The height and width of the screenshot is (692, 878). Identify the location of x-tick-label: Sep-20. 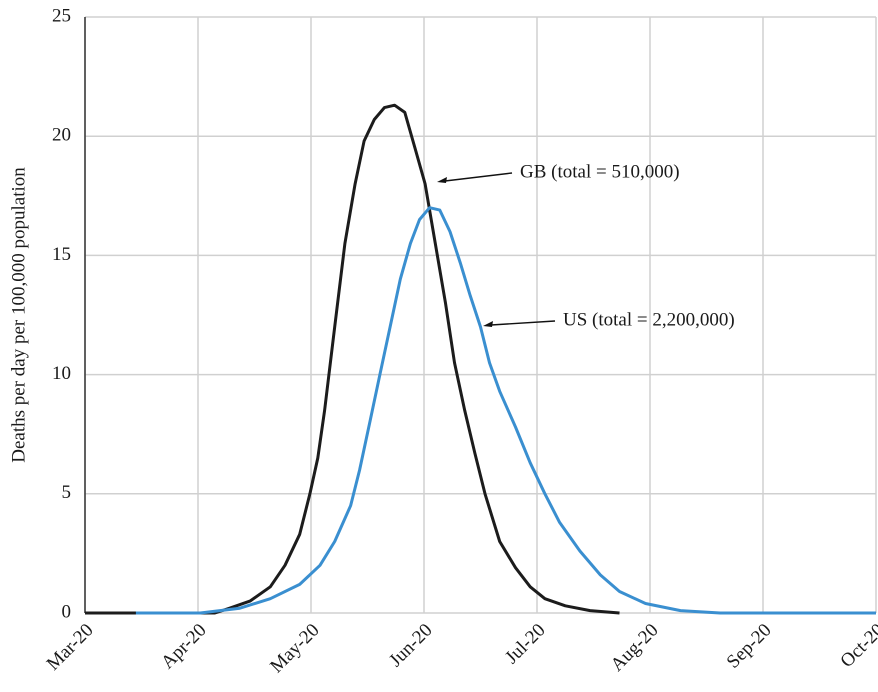
(749, 646).